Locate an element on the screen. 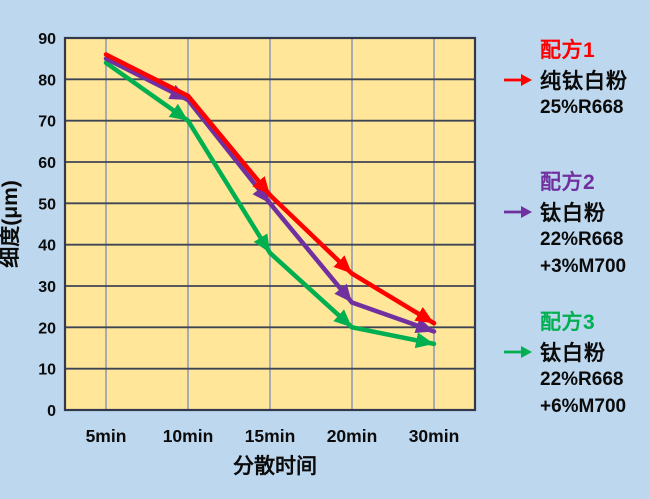  y-tick-label: 0 is located at coordinates (51, 411).